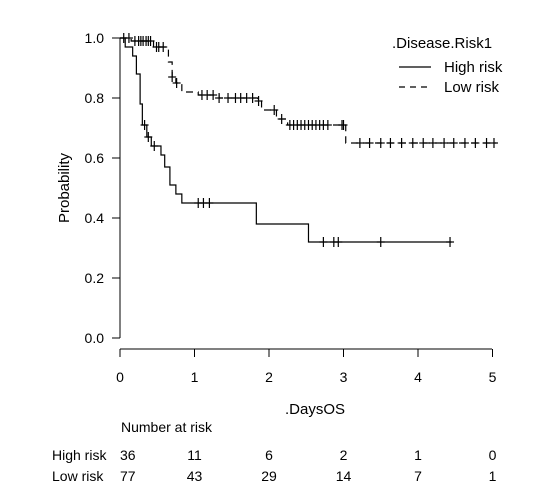 The height and width of the screenshot is (499, 550). I want to click on x-tick-label: 1, so click(195, 377).